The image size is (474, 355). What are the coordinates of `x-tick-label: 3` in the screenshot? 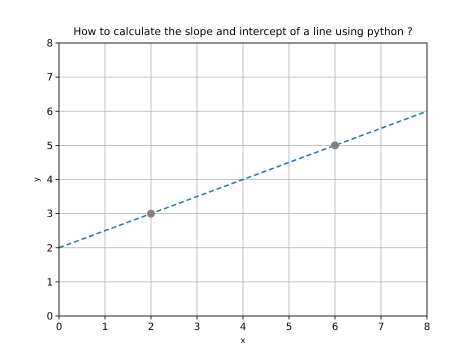 It's located at (197, 327).